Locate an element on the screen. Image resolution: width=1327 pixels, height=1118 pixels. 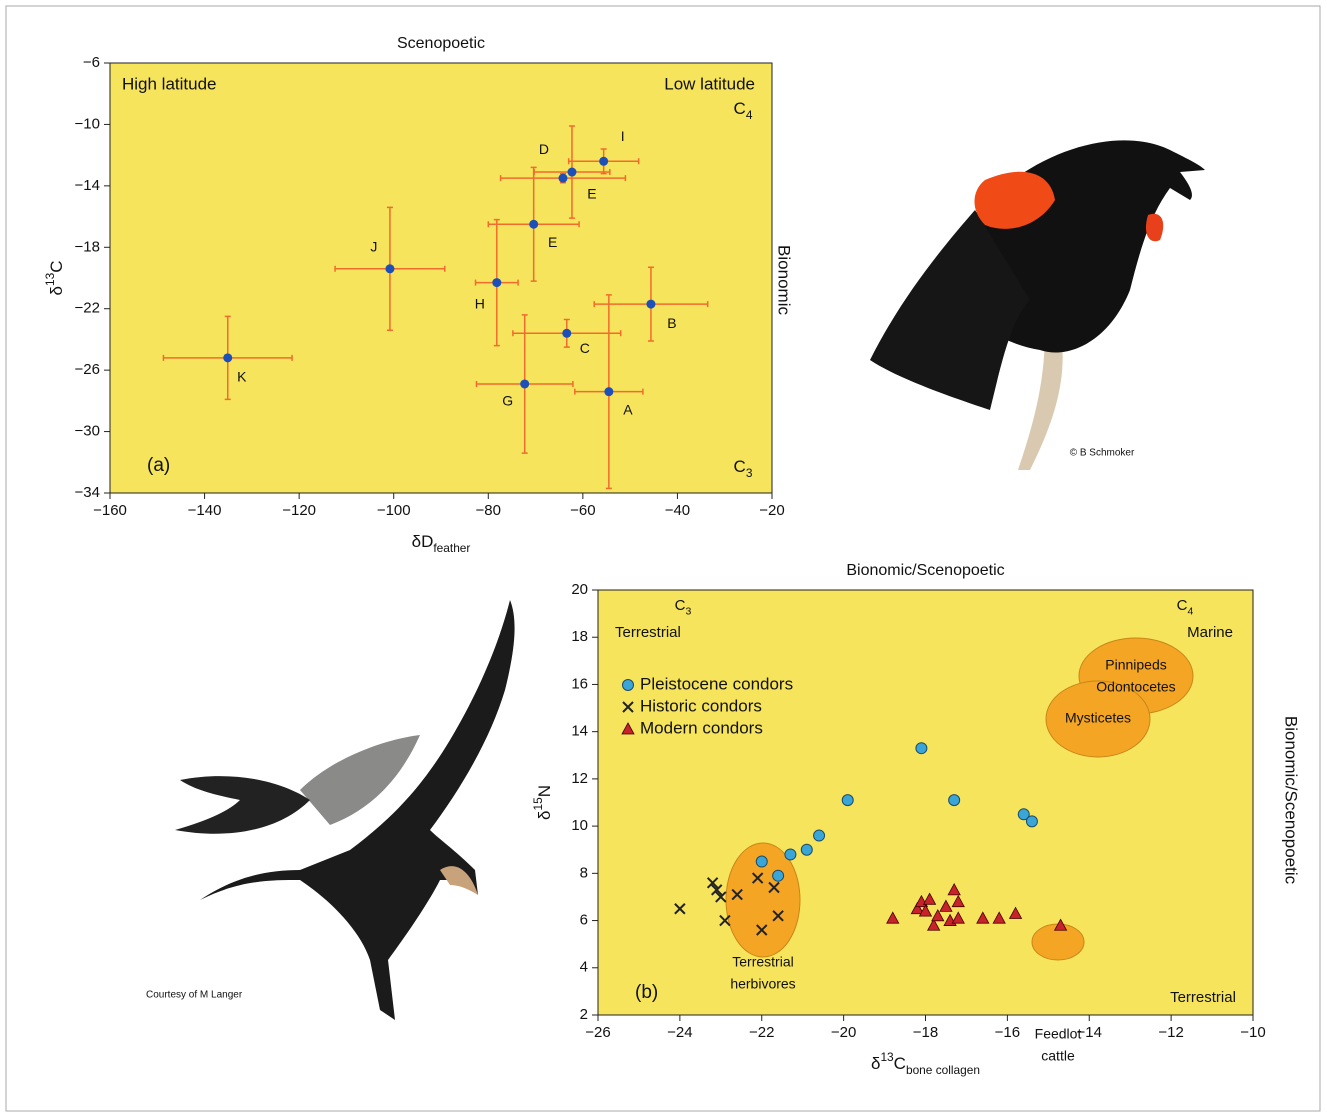
x-tick-label: −12 is located at coordinates (1170, 1032).